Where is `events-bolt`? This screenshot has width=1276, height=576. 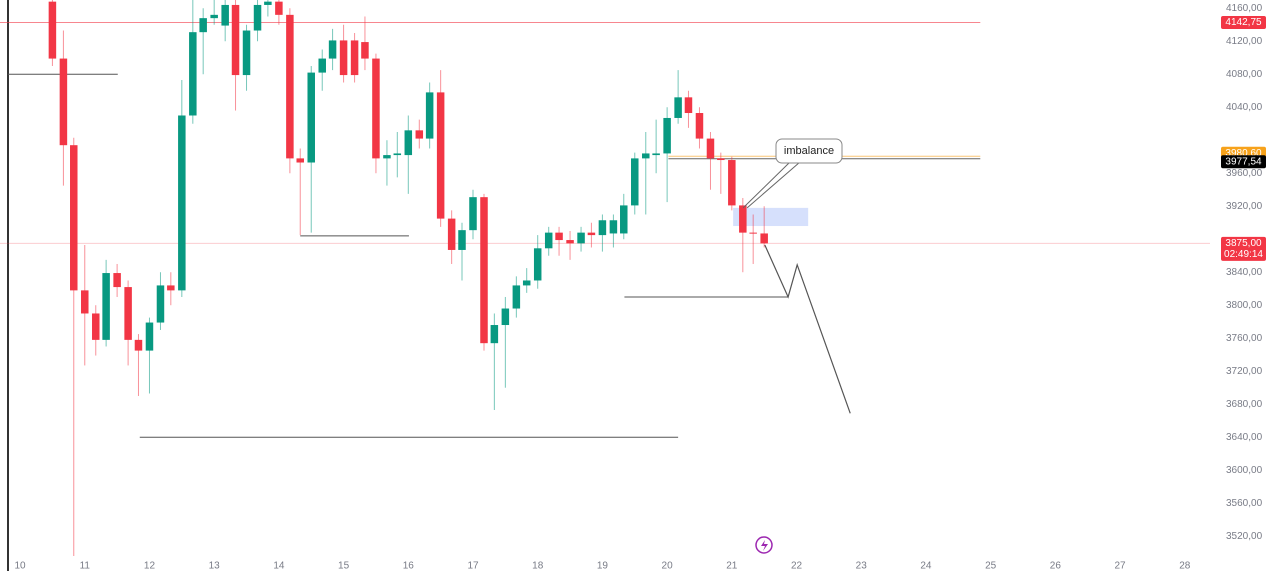 events-bolt is located at coordinates (764, 545).